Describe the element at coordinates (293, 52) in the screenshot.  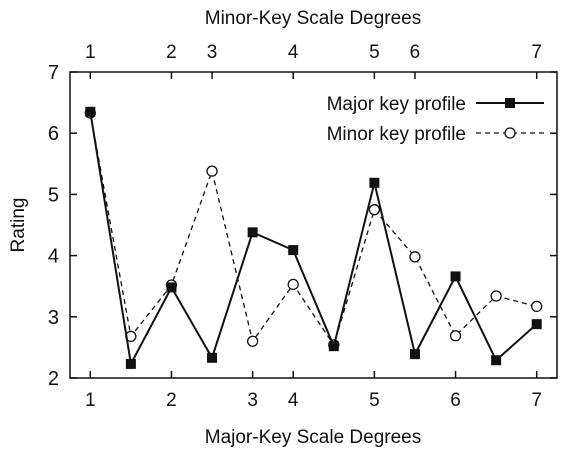
I see `x-top-tick-label: 4` at that location.